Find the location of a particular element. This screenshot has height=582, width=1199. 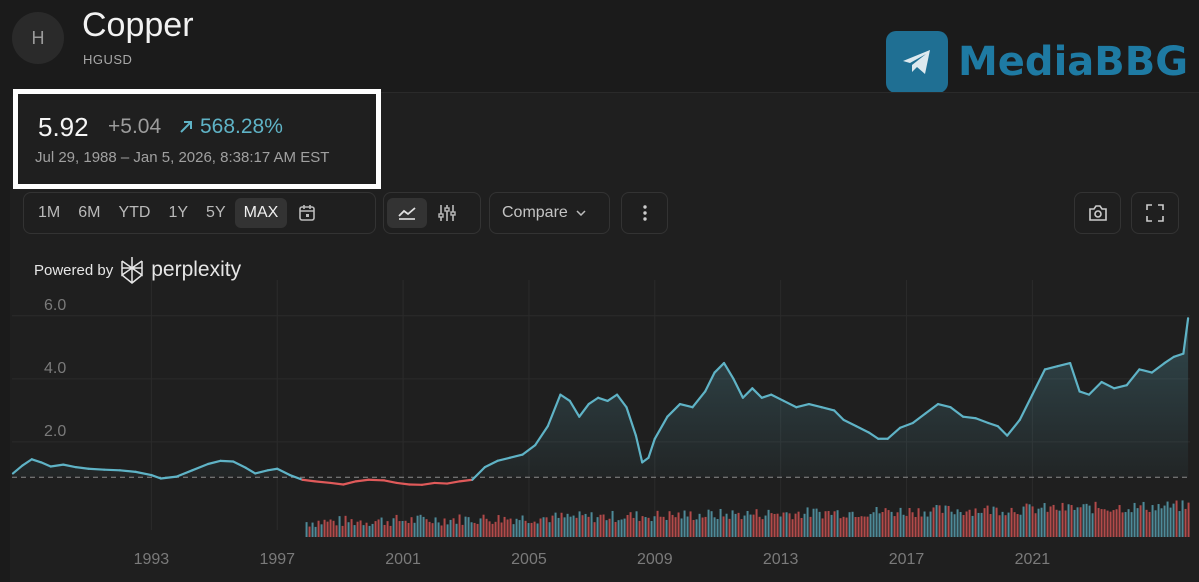

more-options-button is located at coordinates (644, 213).